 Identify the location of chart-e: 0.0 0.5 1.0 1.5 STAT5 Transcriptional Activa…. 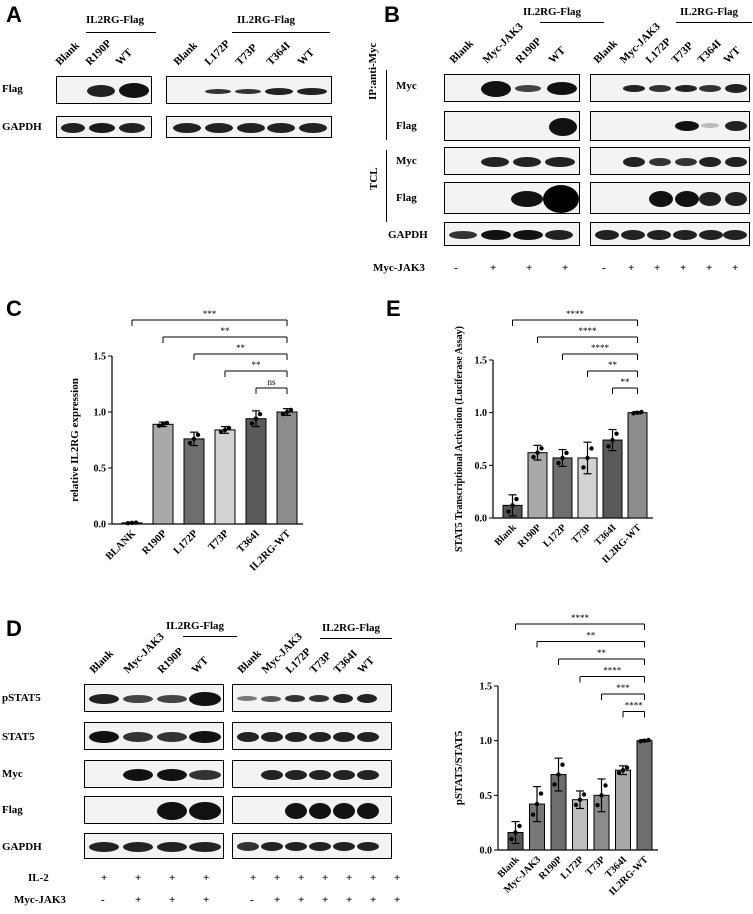
(553, 437).